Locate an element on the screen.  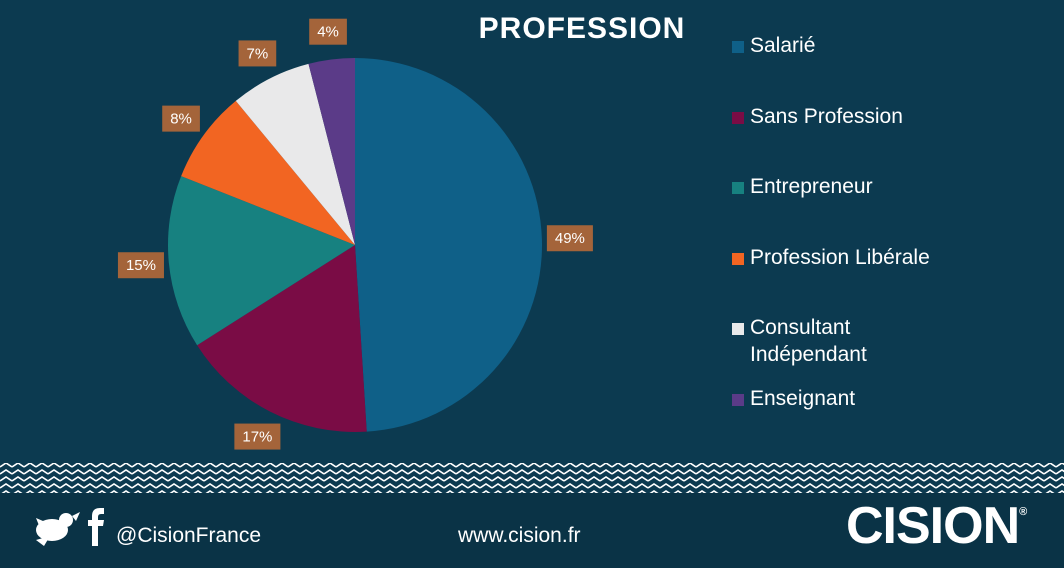
data-label-text: 7% is located at coordinates (258, 53).